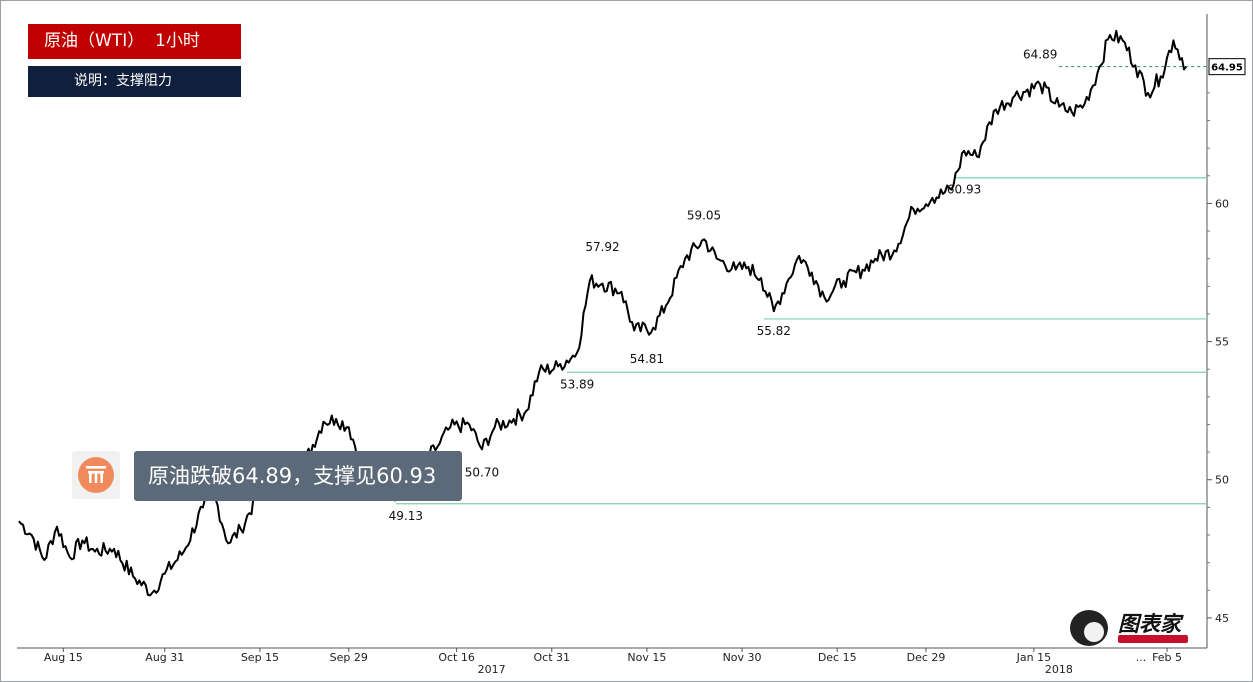 This screenshot has width=1253, height=682. What do you see at coordinates (134, 81) in the screenshot?
I see `chart-subtitle: 说明：支撑阻力` at bounding box center [134, 81].